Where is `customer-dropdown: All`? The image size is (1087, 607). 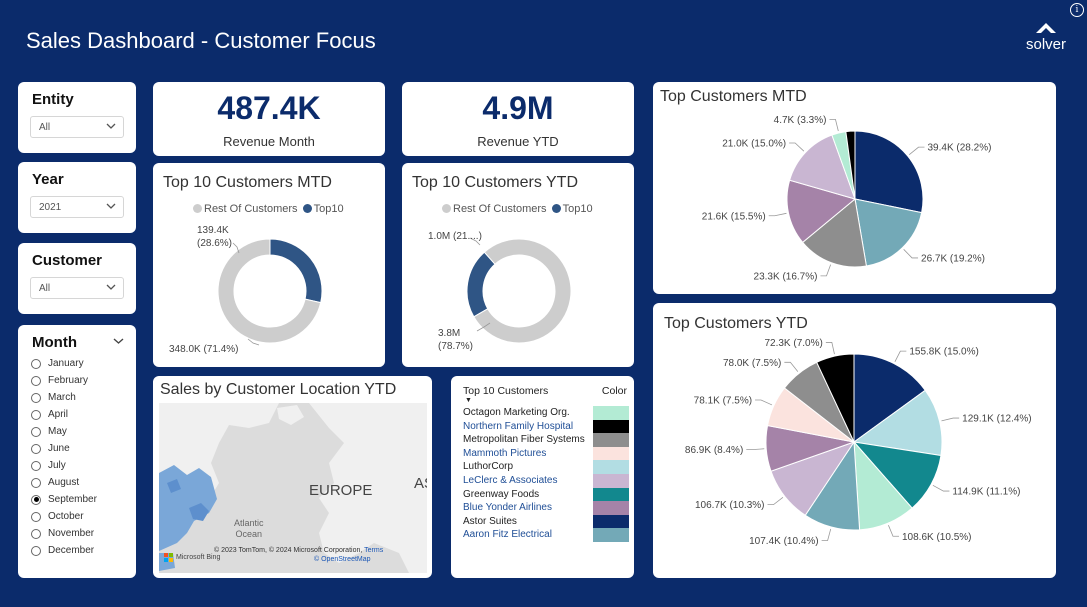 customer-dropdown: All is located at coordinates (77, 288).